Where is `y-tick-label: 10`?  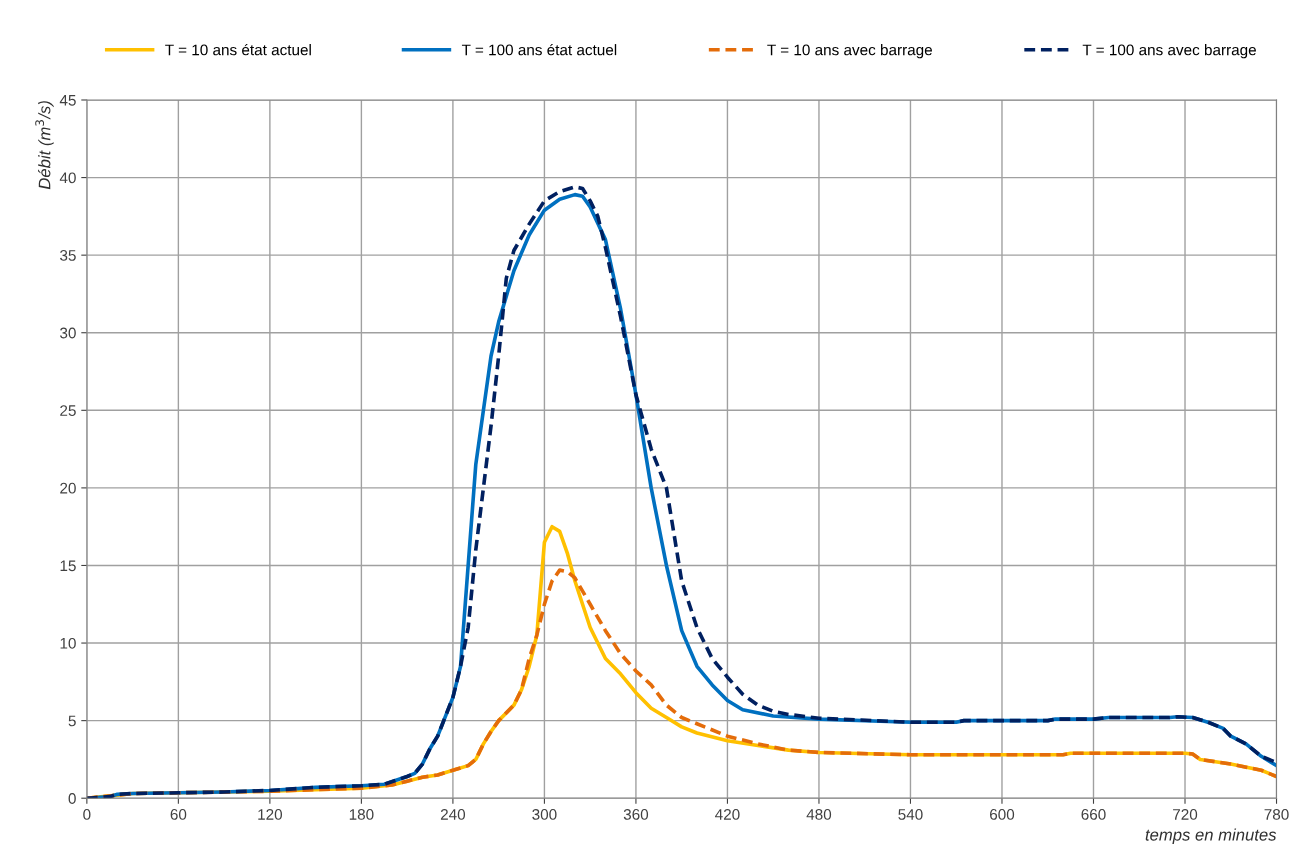
y-tick-label: 10 is located at coordinates (68, 643).